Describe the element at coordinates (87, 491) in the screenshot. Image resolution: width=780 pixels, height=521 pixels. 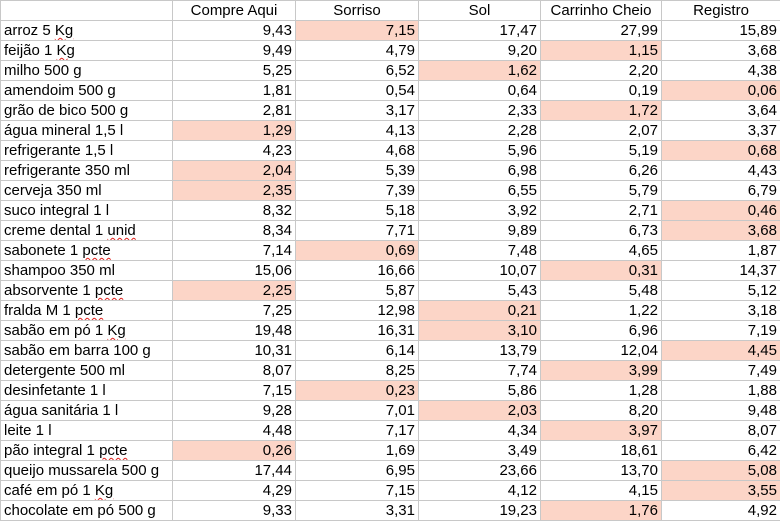
I see `product-name-cell: café em pó 1 Kg` at that location.